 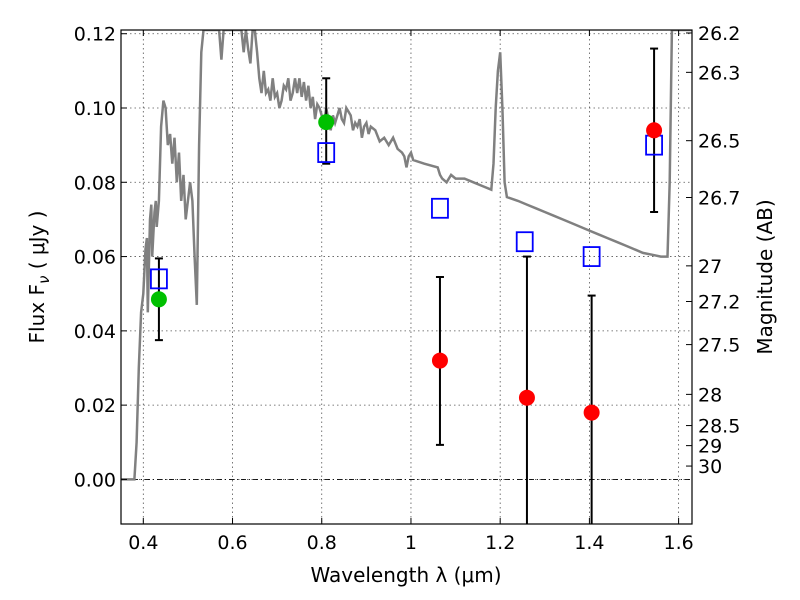 I want to click on y-tick-label: 0.04, so click(x=95, y=332).